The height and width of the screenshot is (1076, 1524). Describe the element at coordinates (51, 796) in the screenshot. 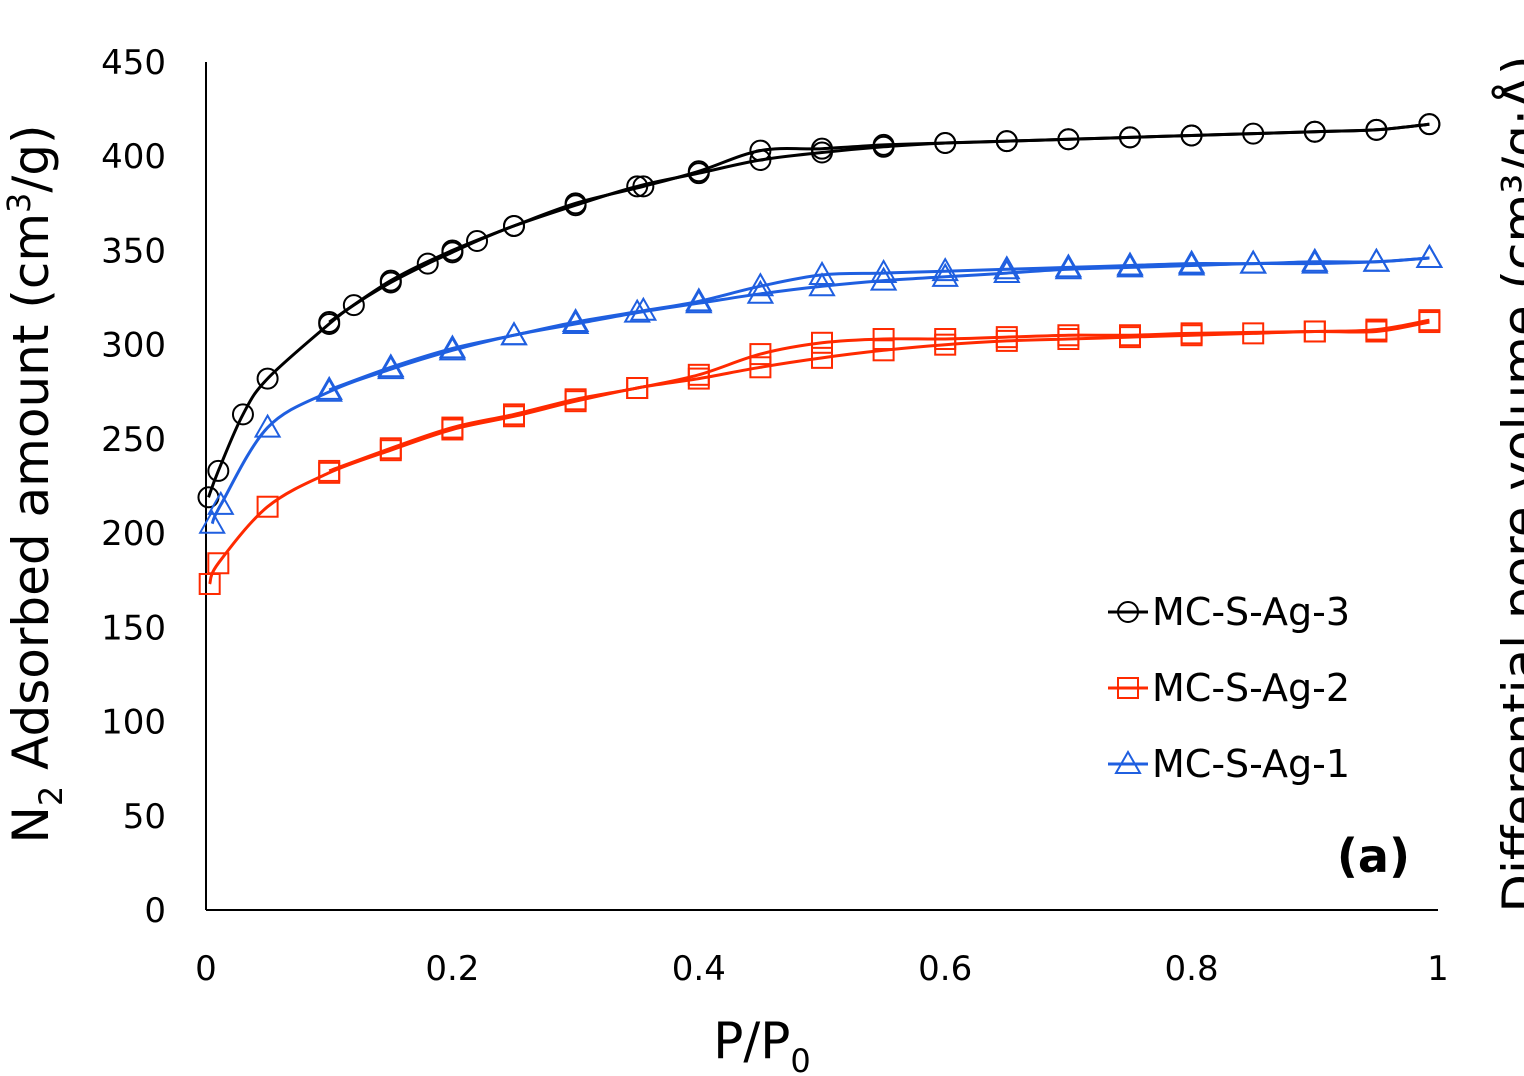

I see `y-axis-title-prefix-sub: 2` at that location.